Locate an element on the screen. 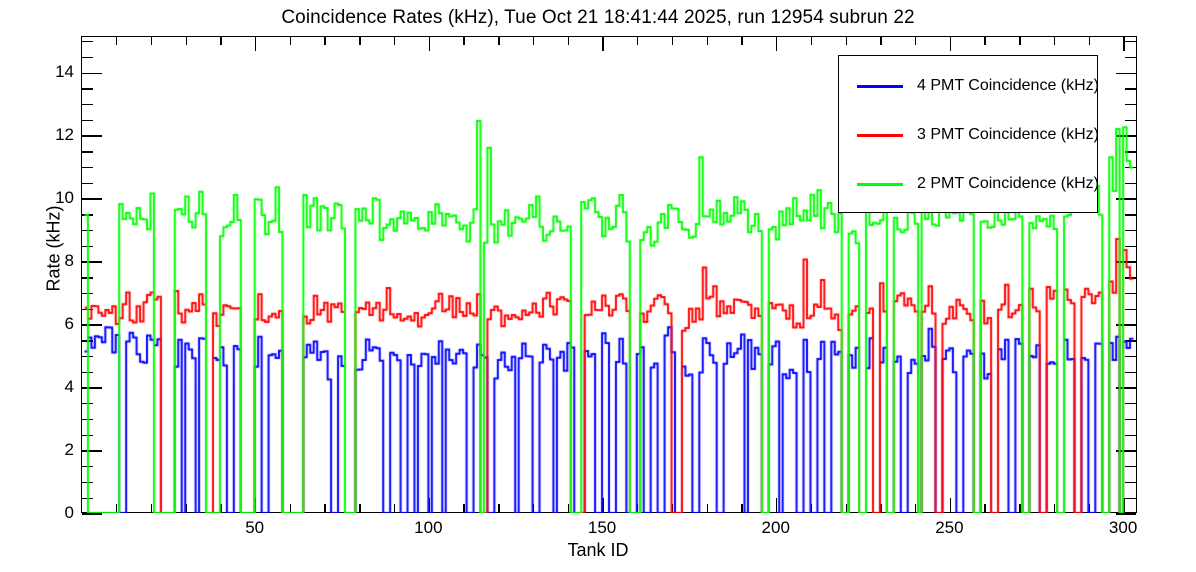 The height and width of the screenshot is (572, 1196). y-tick-label: 0 is located at coordinates (69, 512).